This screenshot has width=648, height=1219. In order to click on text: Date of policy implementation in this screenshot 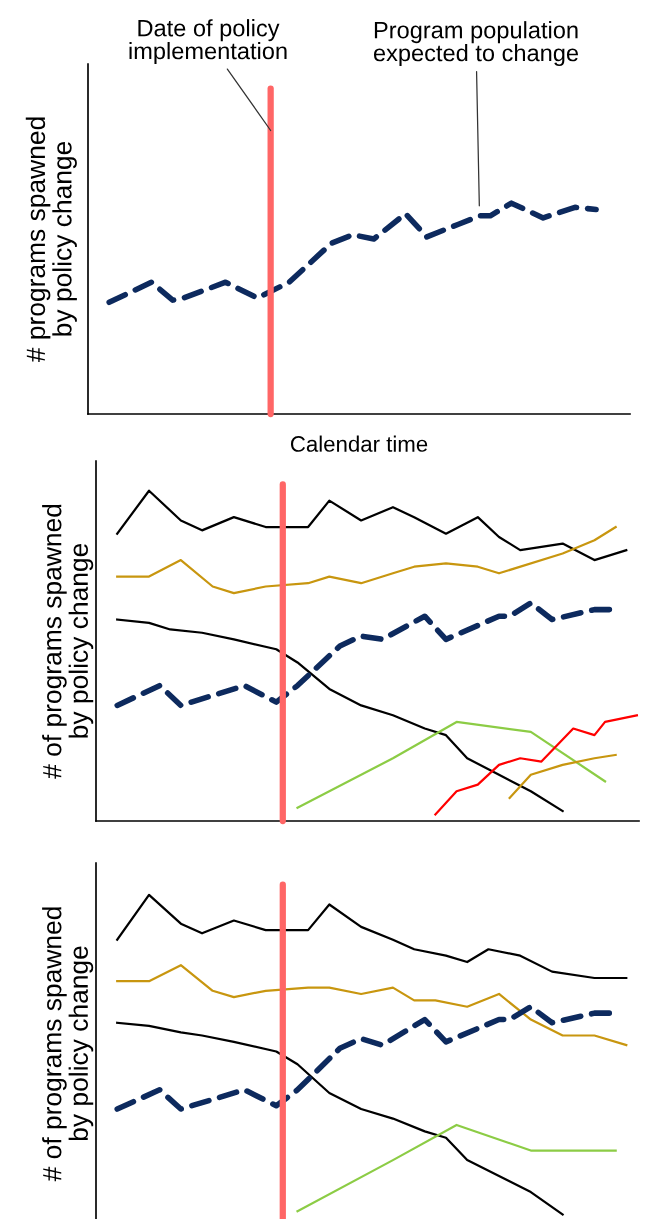, I will do `click(208, 41)`.